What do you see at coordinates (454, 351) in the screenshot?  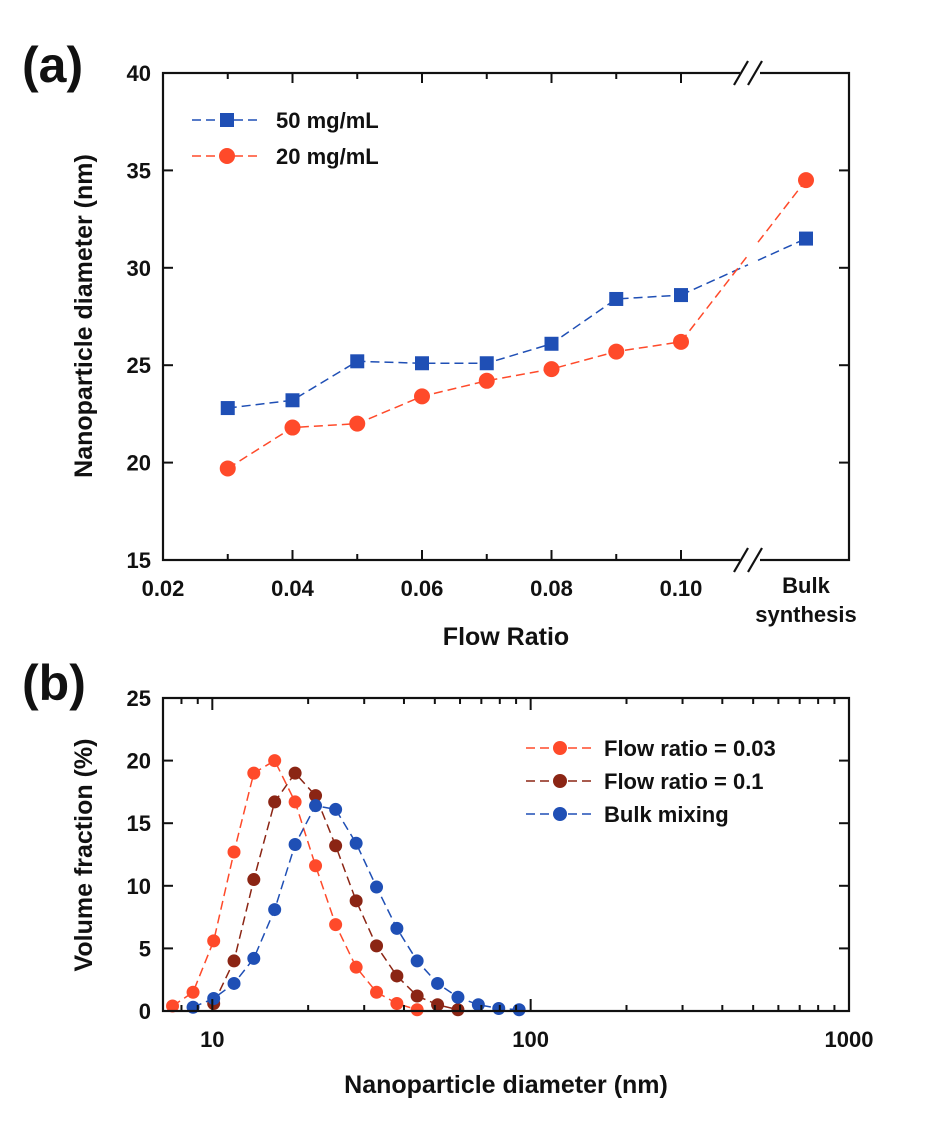 I see `series-line-50-mg-ml` at bounding box center [454, 351].